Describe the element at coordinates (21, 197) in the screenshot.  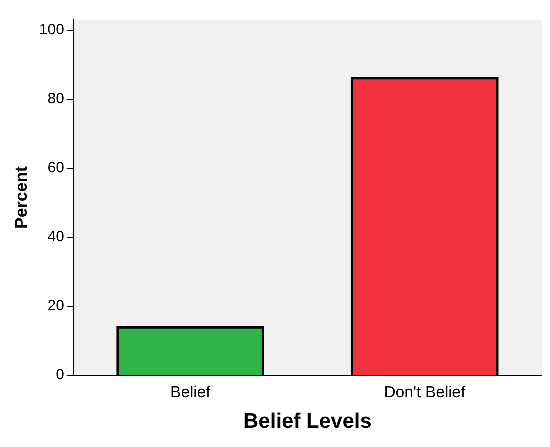
I see `y-axis-title: Percent` at that location.